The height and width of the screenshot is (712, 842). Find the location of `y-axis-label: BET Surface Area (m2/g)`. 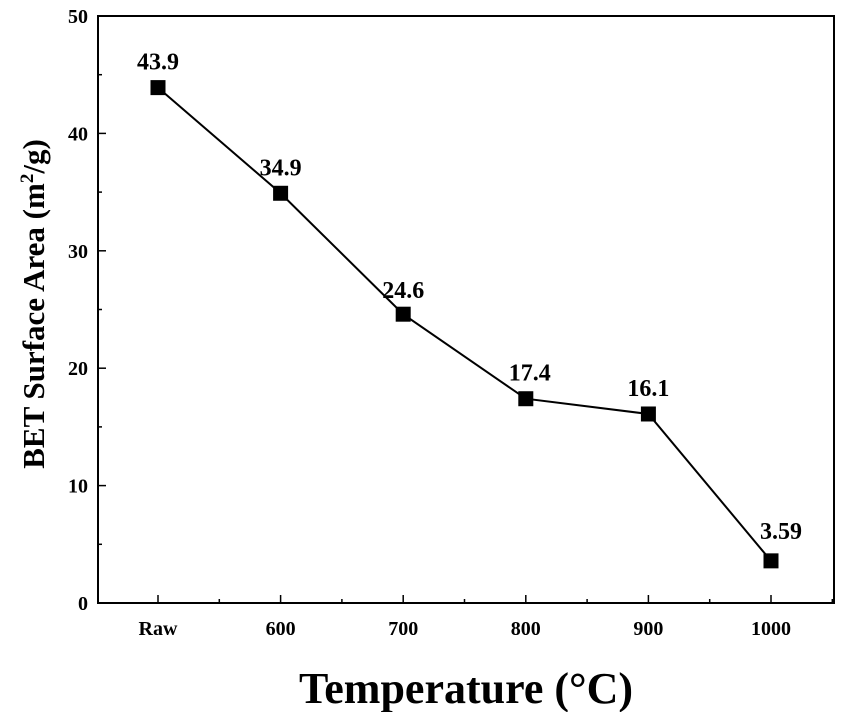

y-axis-label: BET Surface Area (m2/g) is located at coordinates (33, 304).